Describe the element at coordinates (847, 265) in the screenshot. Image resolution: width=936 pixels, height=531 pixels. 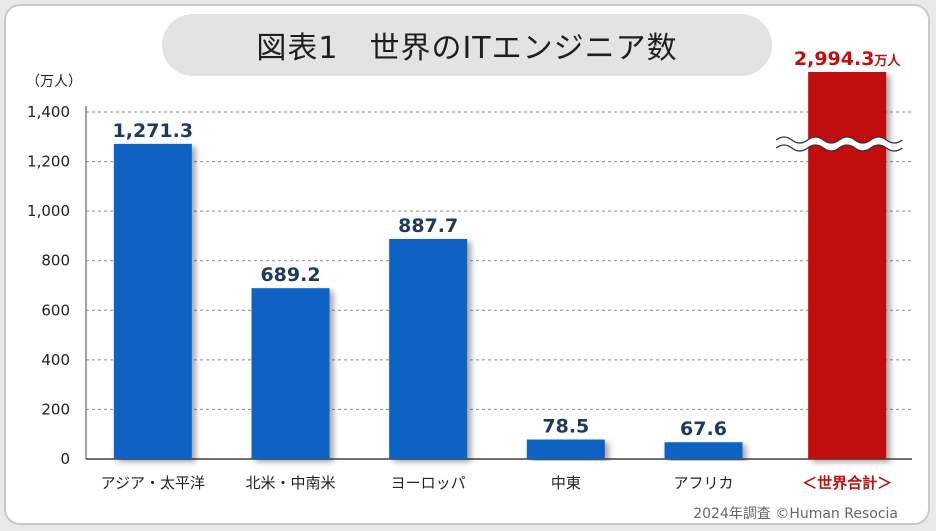
I see `total-bar` at that location.